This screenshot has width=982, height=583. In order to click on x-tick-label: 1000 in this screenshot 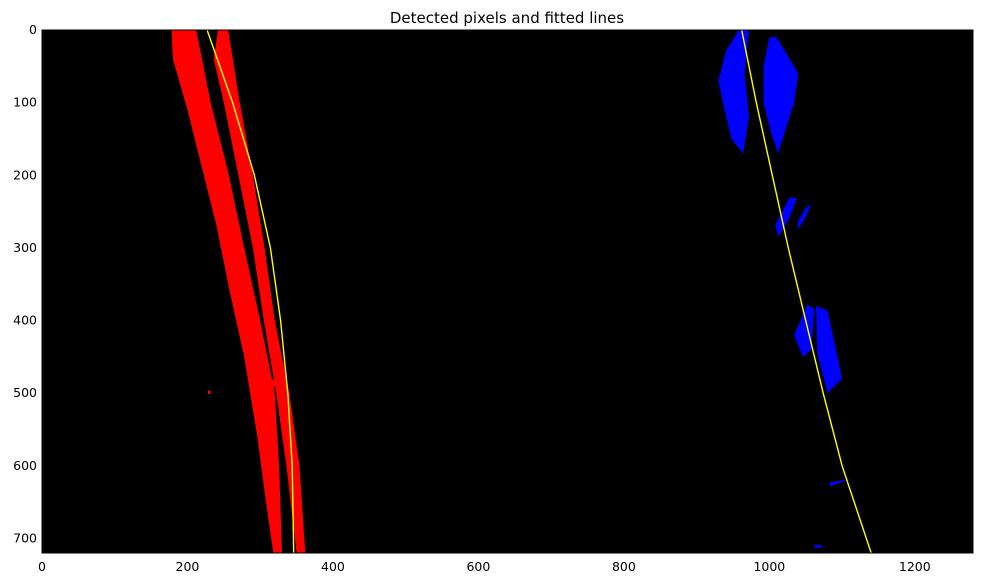, I will do `click(769, 566)`.